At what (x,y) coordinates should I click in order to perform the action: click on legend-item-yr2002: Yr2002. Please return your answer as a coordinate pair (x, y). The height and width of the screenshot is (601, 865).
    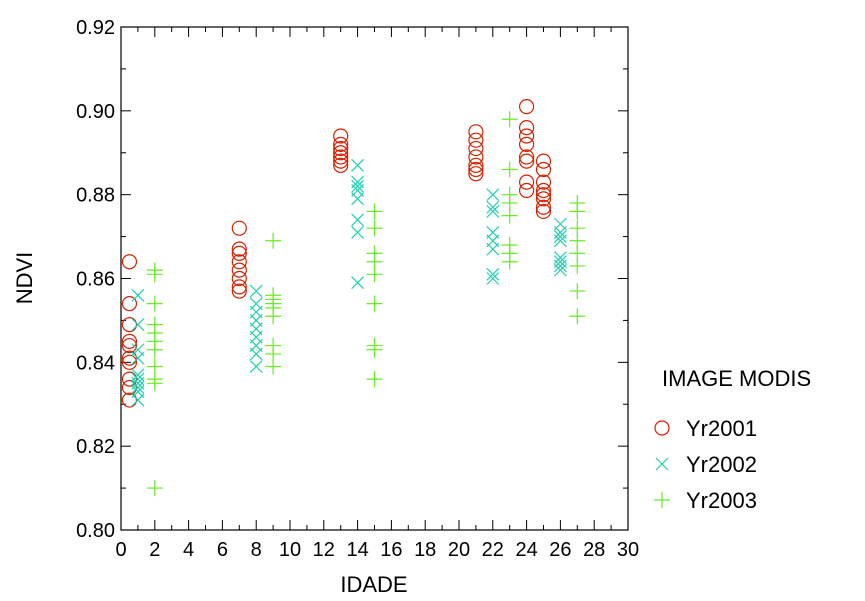
    Looking at the image, I should click on (706, 464).